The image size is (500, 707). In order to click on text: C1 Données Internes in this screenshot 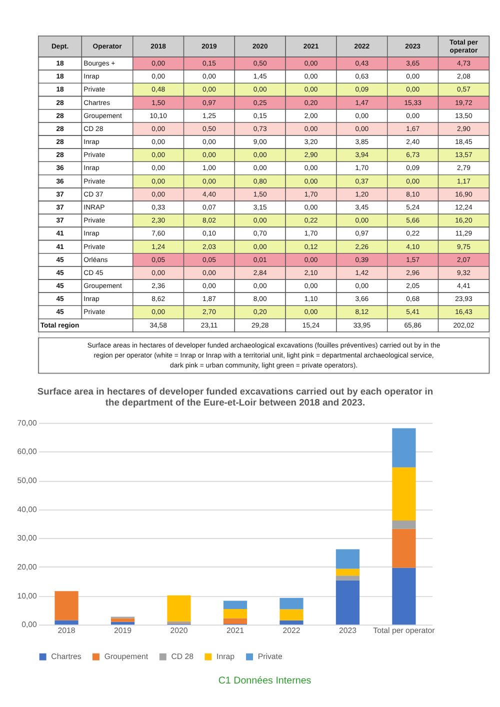, I will do `click(265, 681)`.